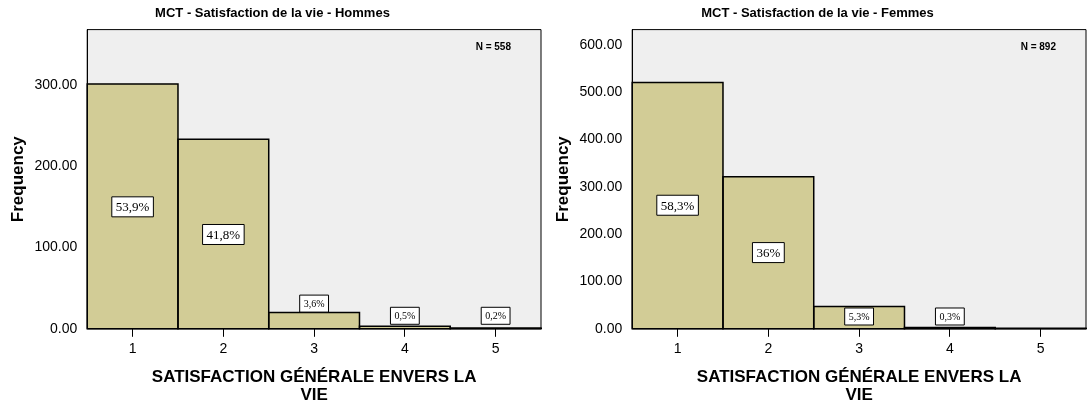 Image resolution: width=1090 pixels, height=411 pixels. Describe the element at coordinates (496, 316) in the screenshot. I see `annotation: 0,2%` at that location.